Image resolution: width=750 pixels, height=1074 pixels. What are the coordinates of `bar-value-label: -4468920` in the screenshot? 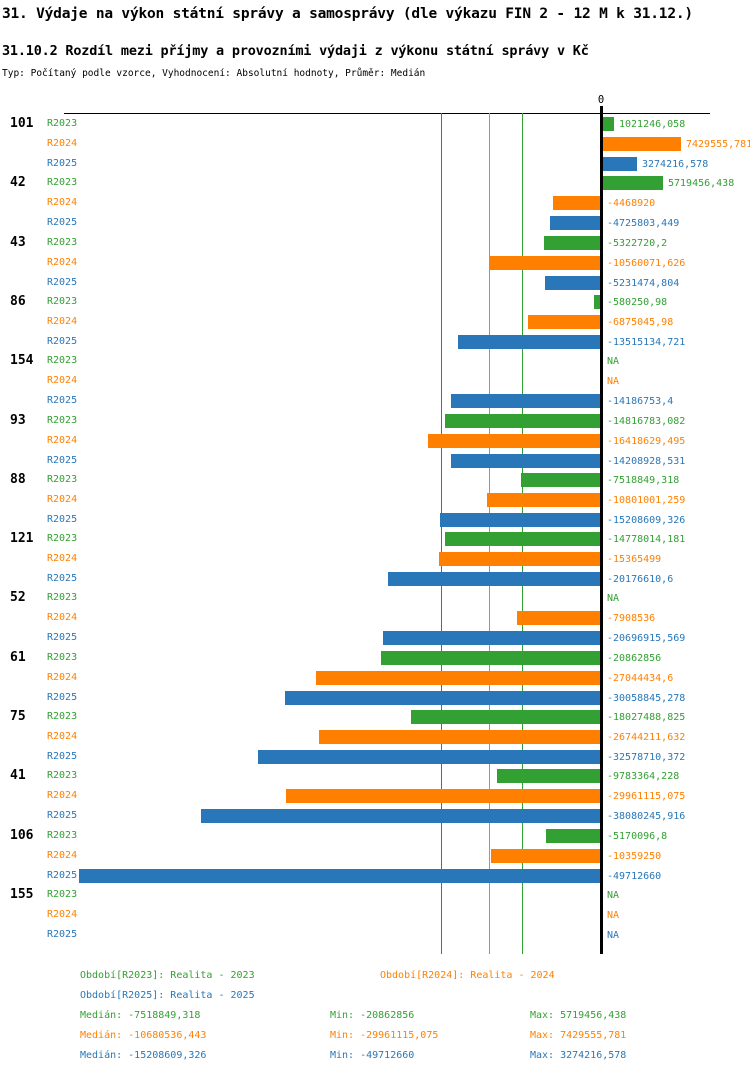 It's located at (631, 203).